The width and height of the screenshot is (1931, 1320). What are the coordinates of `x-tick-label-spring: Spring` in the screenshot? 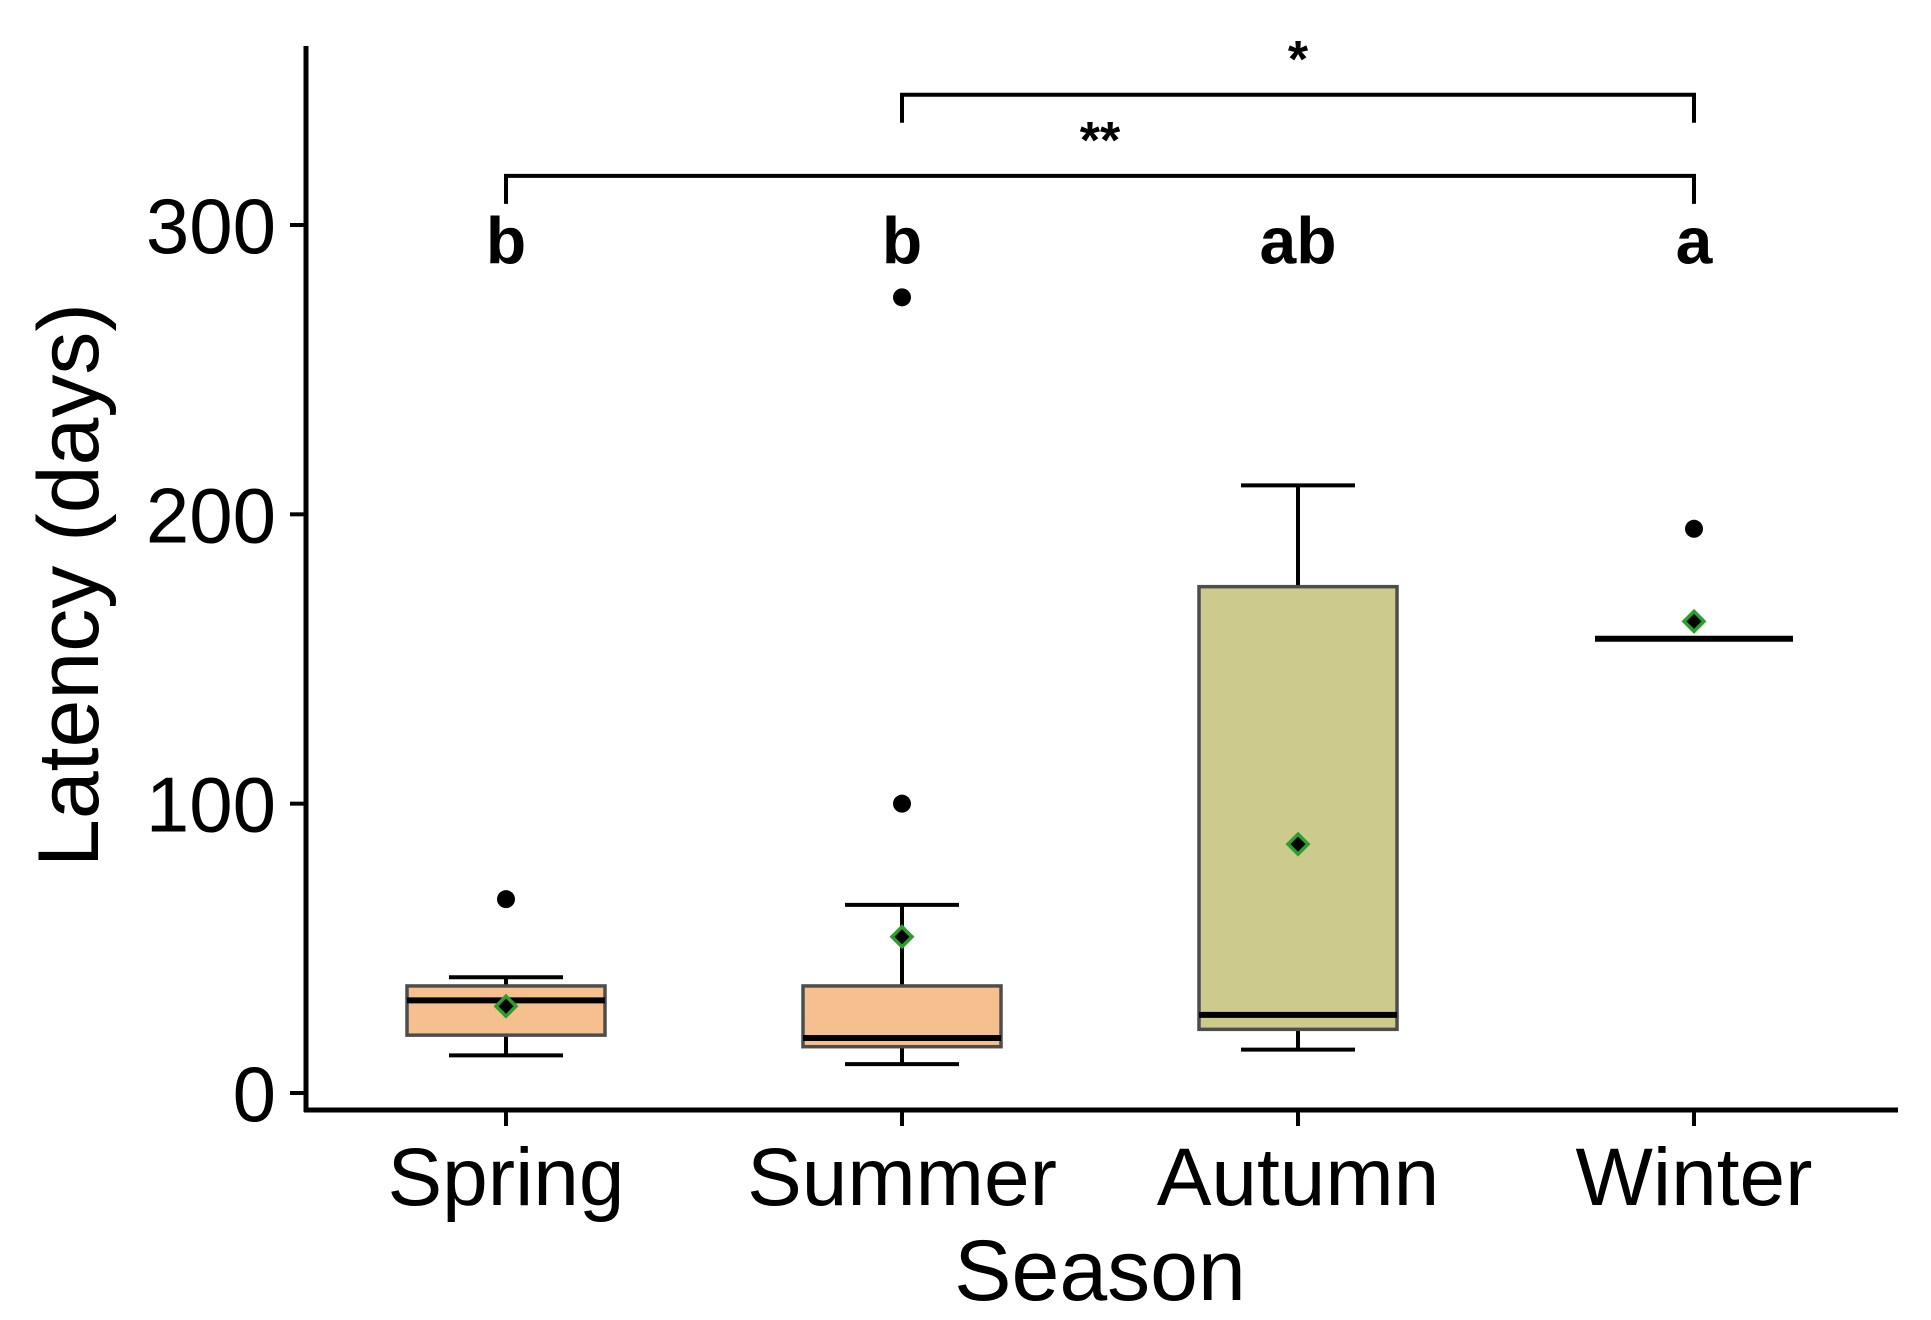 It's located at (505, 1177).